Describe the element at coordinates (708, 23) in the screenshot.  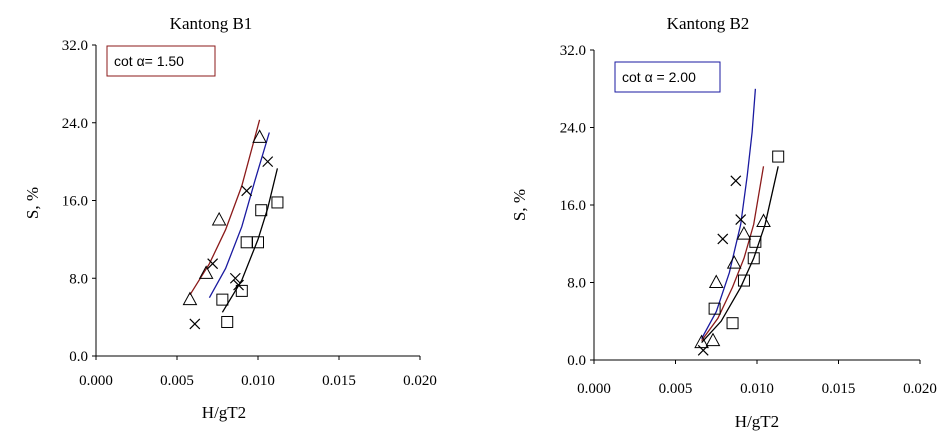
I see `chart-title: Kantong B2` at that location.